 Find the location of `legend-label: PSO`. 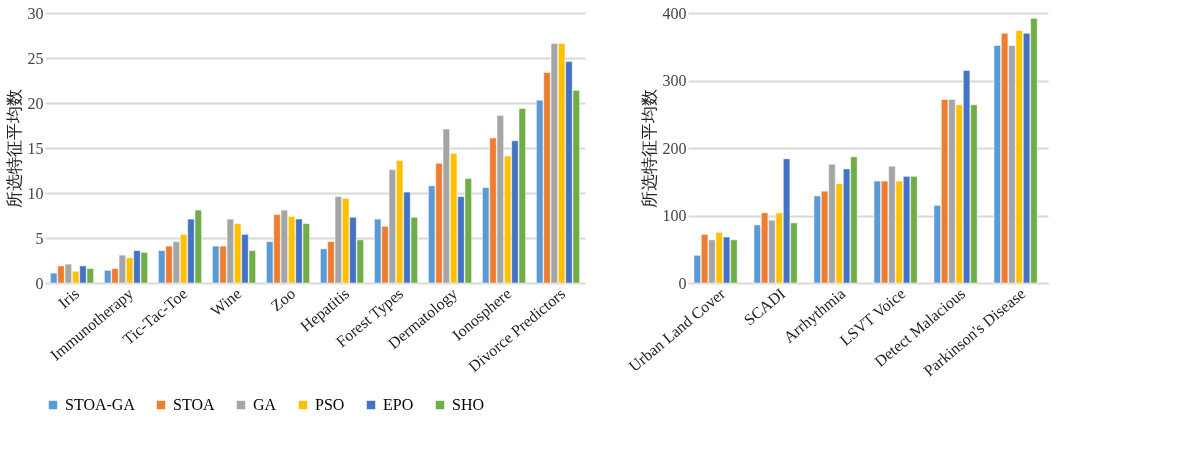

legend-label: PSO is located at coordinates (330, 404).